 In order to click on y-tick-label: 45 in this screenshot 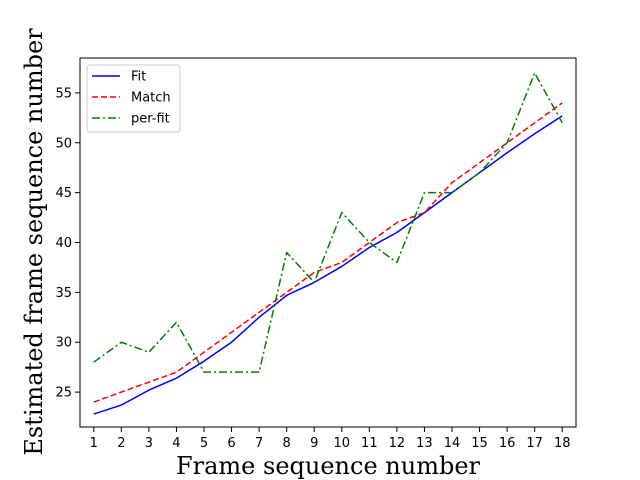, I will do `click(63, 193)`.